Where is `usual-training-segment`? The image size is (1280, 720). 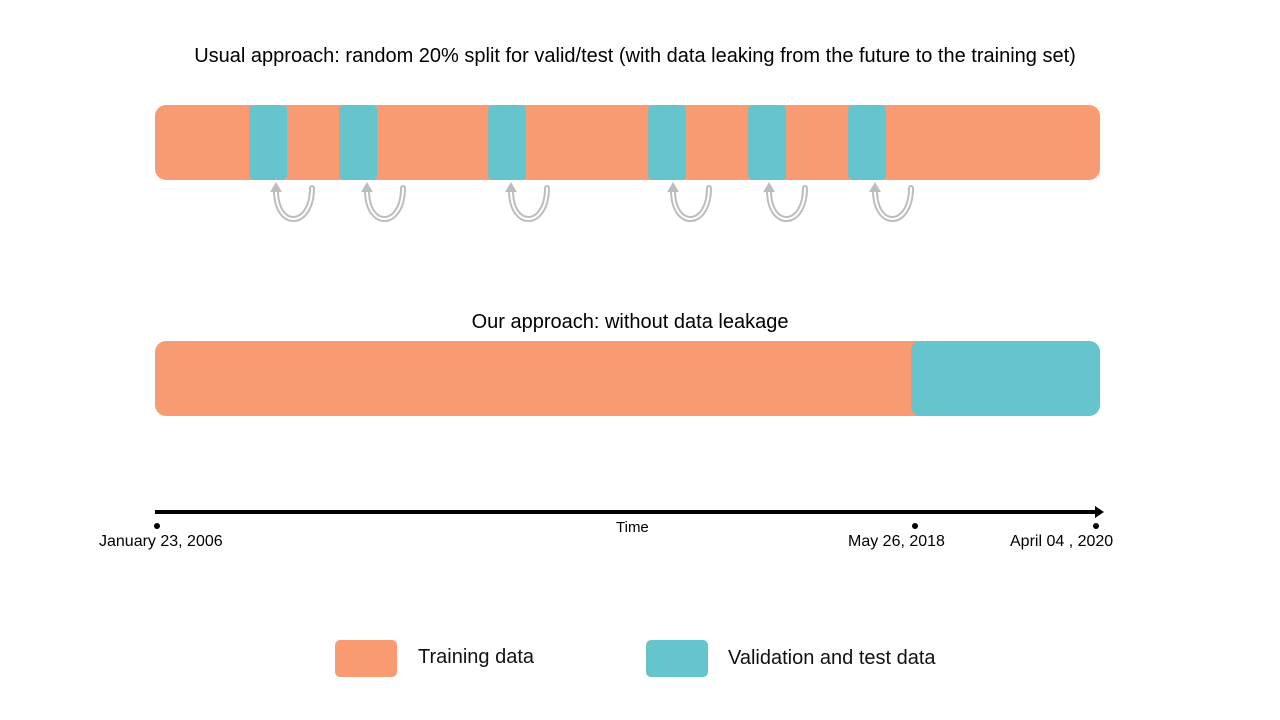 usual-training-segment is located at coordinates (627, 142).